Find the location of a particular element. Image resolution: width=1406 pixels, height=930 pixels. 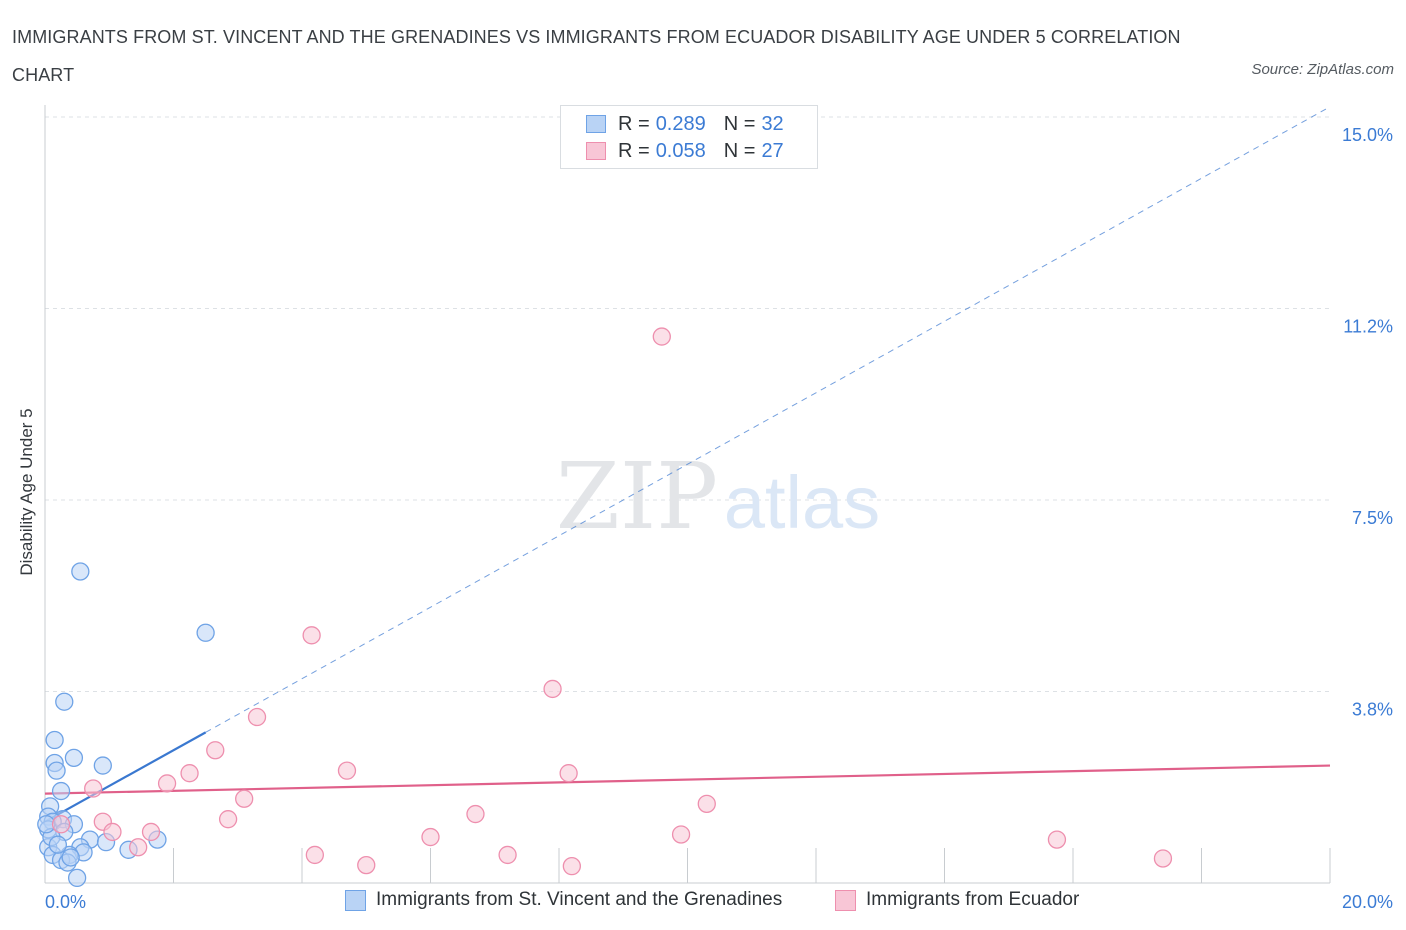

y-tick-label-2: 11.2% is located at coordinates (1368, 327).